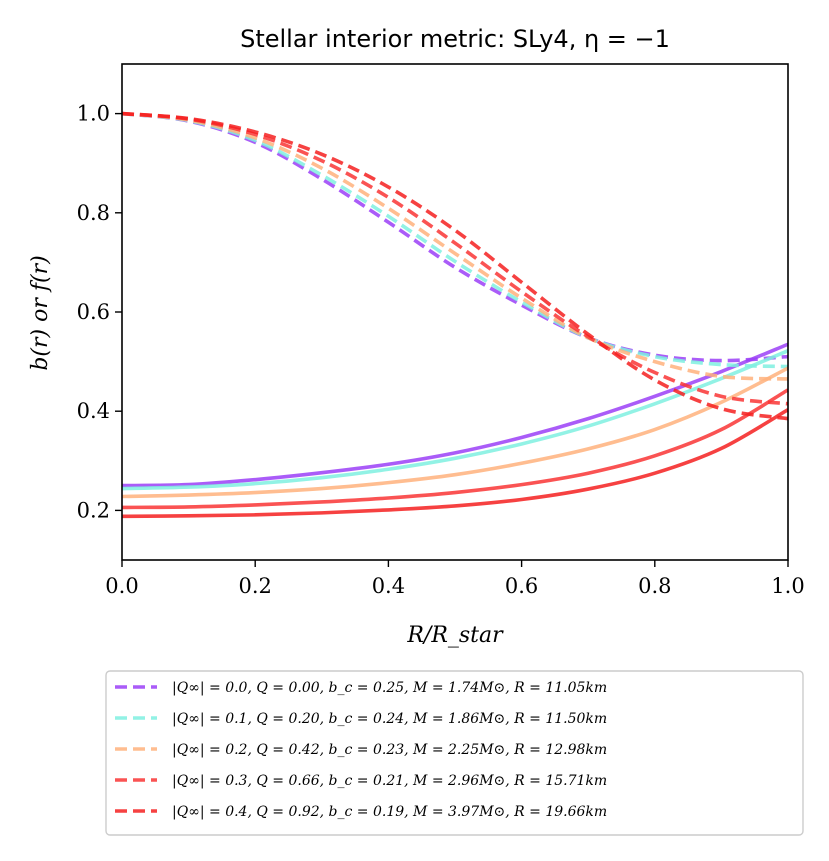 The height and width of the screenshot is (861, 829). I want to click on y-tick-label-0: 0.2, so click(93, 510).